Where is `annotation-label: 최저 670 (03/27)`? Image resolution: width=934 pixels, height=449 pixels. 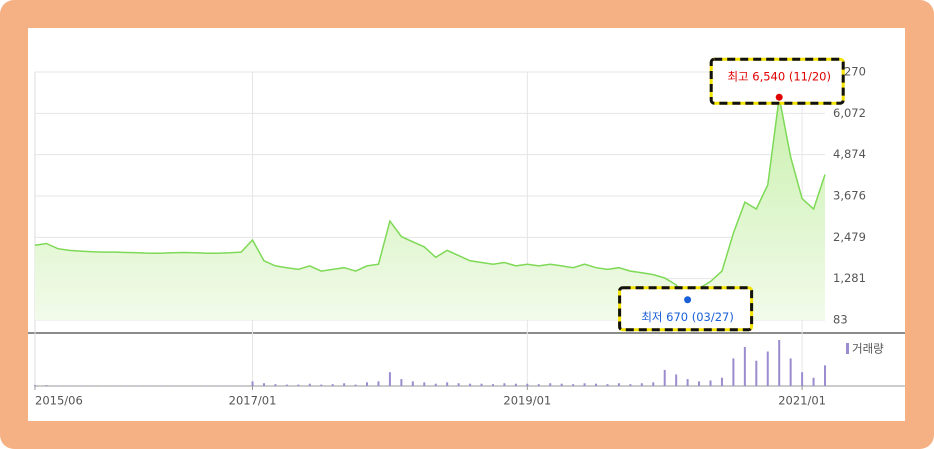 annotation-label: 최저 670 (03/27) is located at coordinates (687, 317).